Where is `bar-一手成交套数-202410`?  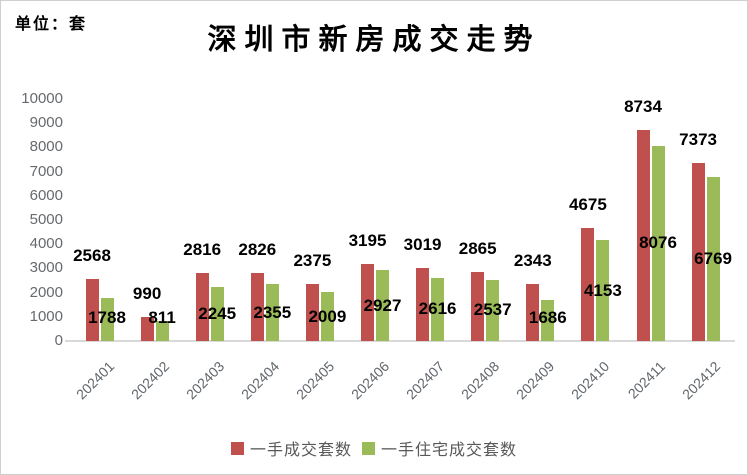
bar-一手成交套数-202410 is located at coordinates (588, 284).